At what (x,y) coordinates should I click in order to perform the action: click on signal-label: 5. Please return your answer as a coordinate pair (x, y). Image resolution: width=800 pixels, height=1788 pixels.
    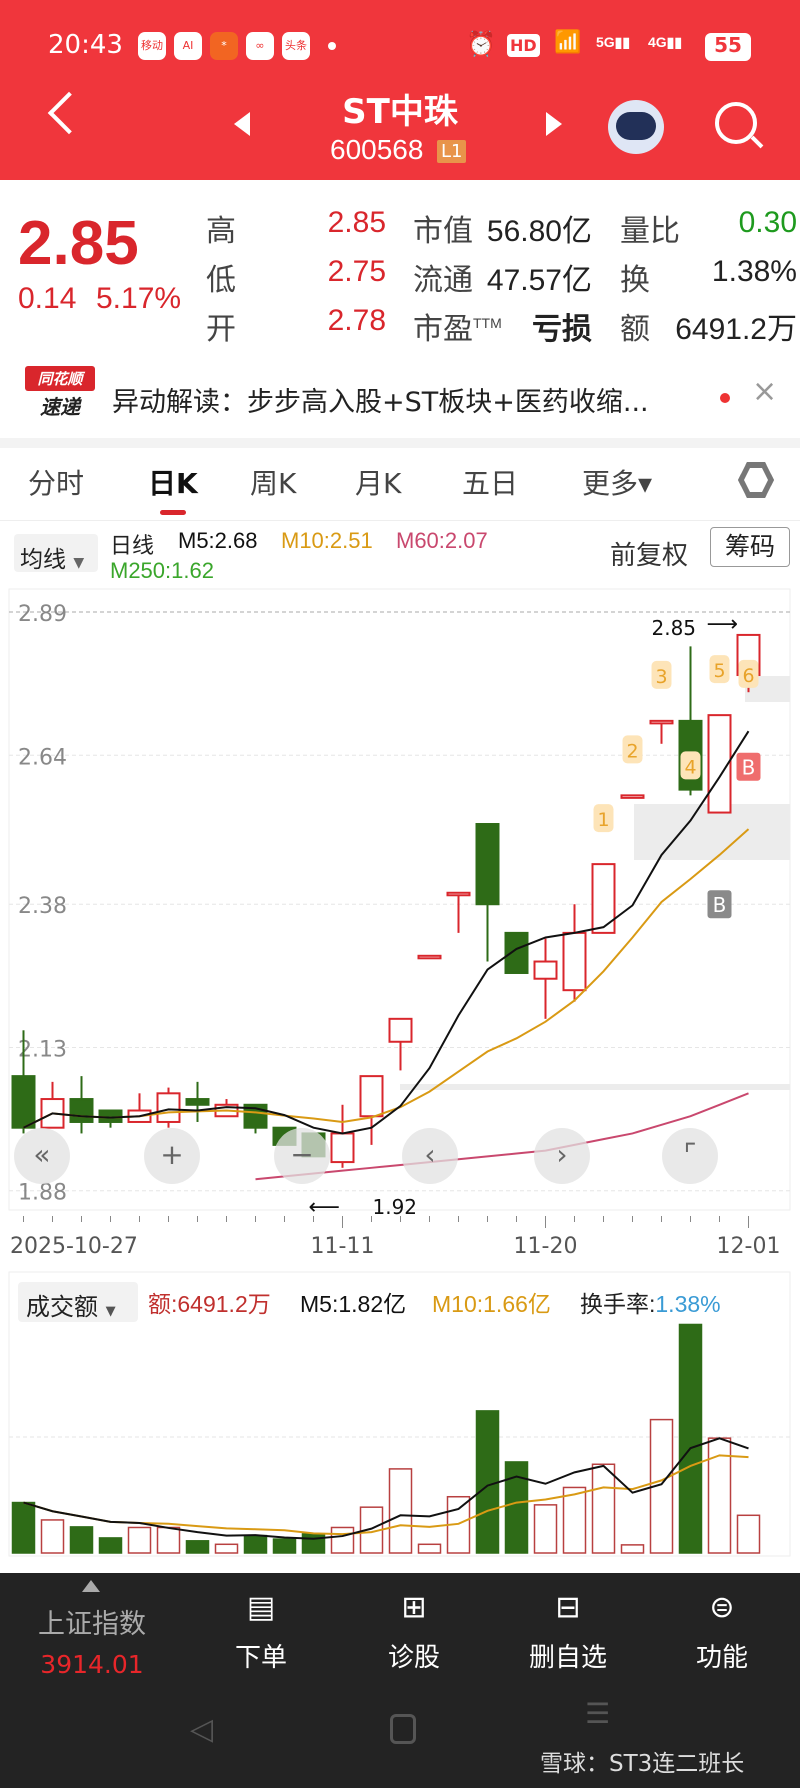
    Looking at the image, I should click on (719, 671).